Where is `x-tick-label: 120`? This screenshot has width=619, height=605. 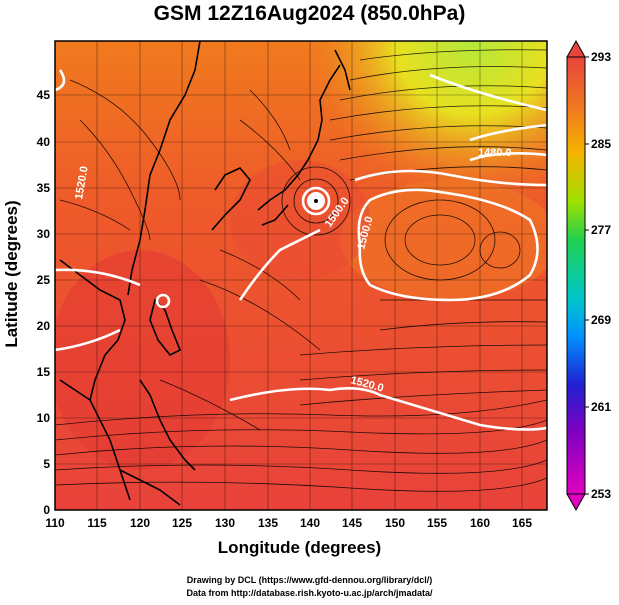
x-tick-label: 120 is located at coordinates (140, 523).